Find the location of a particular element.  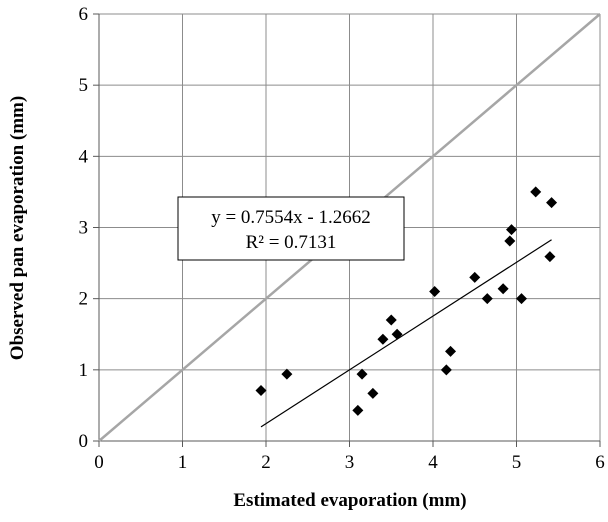

y-tick-label: 5 is located at coordinates (84, 85).